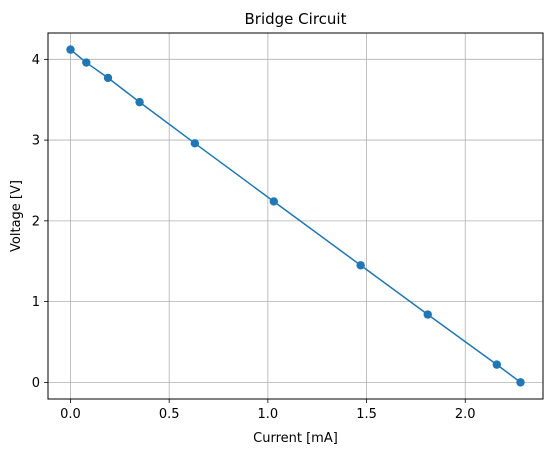 This screenshot has width=554, height=455. Describe the element at coordinates (296, 19) in the screenshot. I see `chart-title: Bridge Circuit` at that location.